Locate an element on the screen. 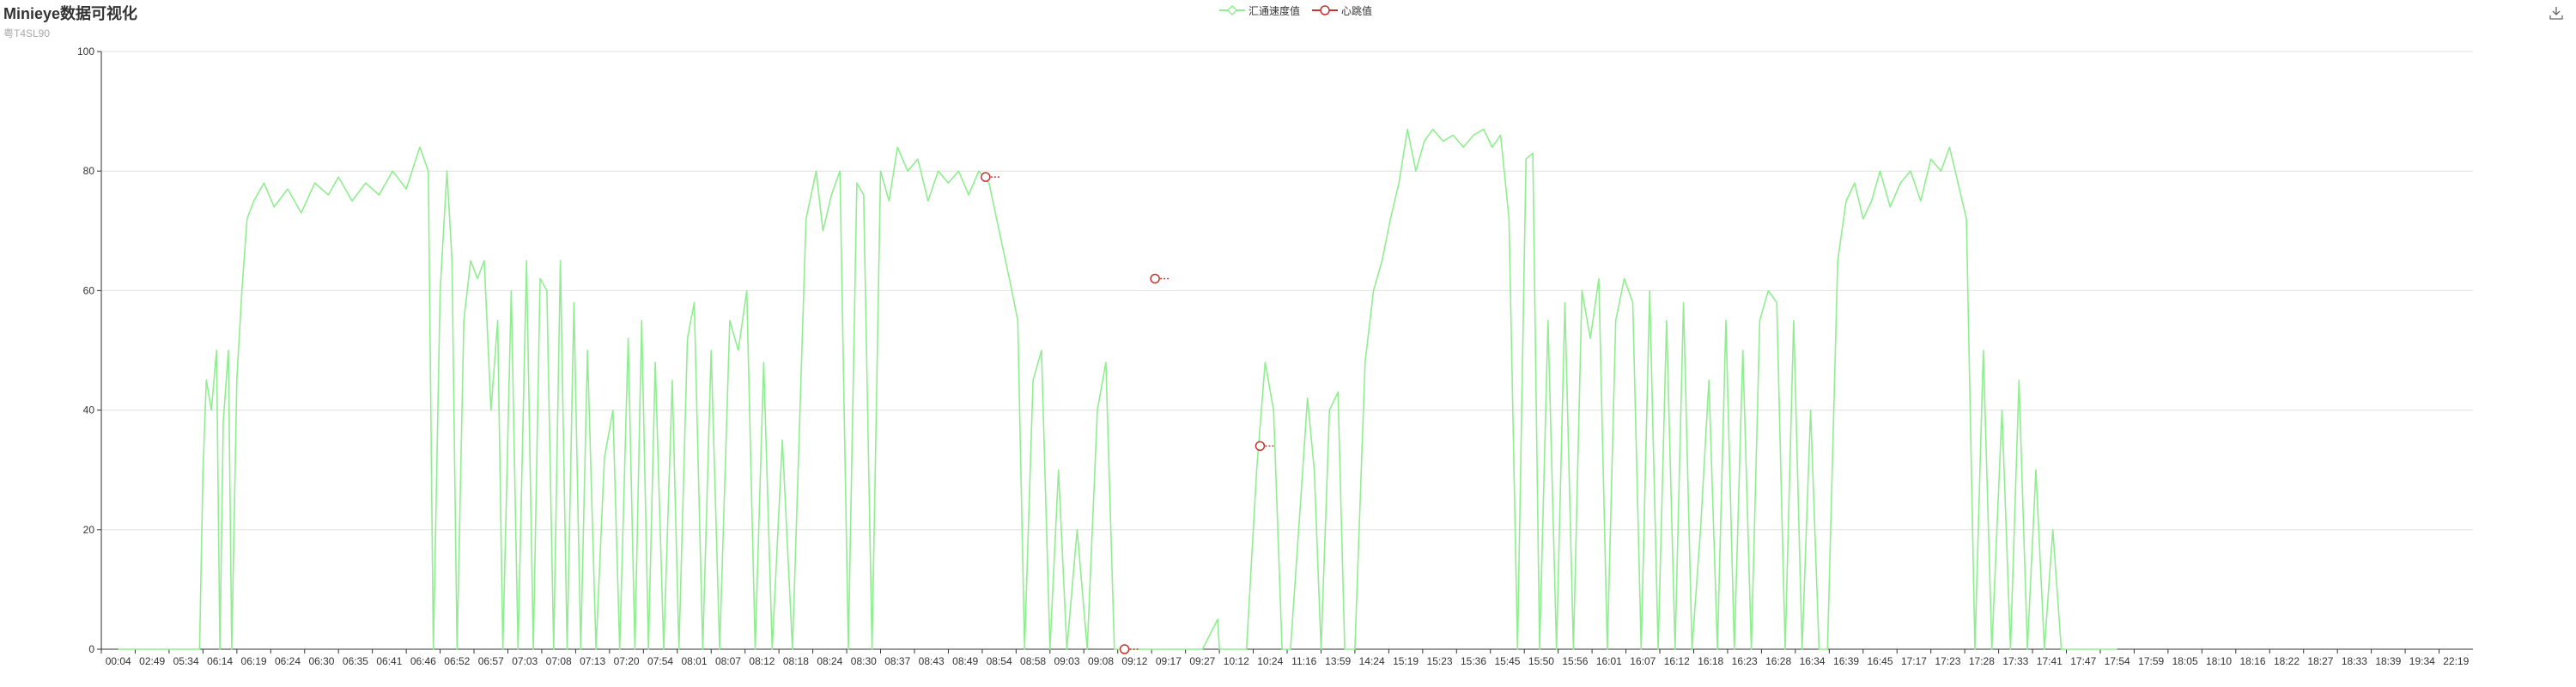 This screenshot has width=2576, height=687. x-tick-label: 06:41 is located at coordinates (389, 661).